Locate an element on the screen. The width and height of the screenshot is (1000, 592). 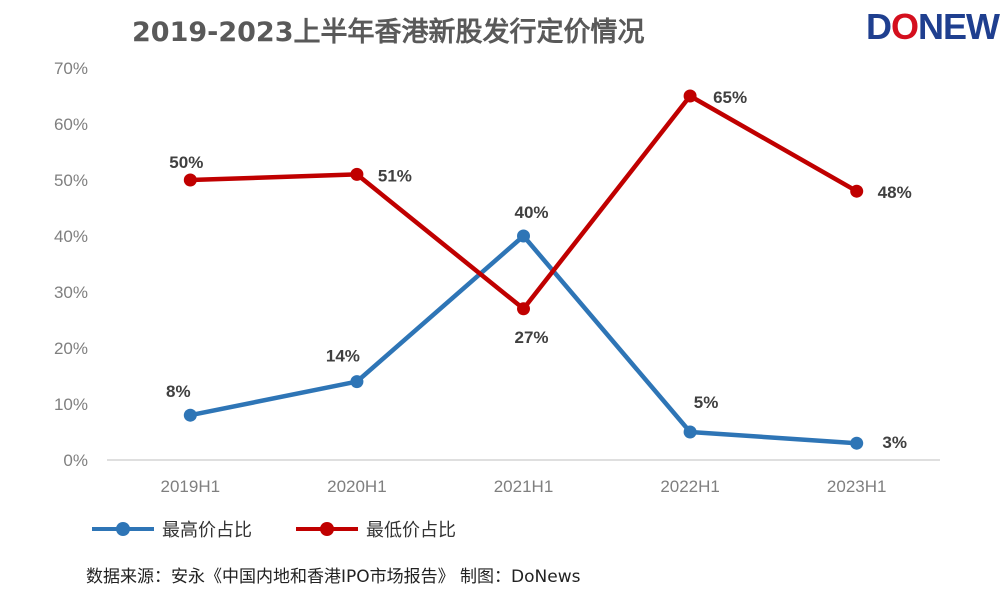
data-label: 5% is located at coordinates (706, 402).